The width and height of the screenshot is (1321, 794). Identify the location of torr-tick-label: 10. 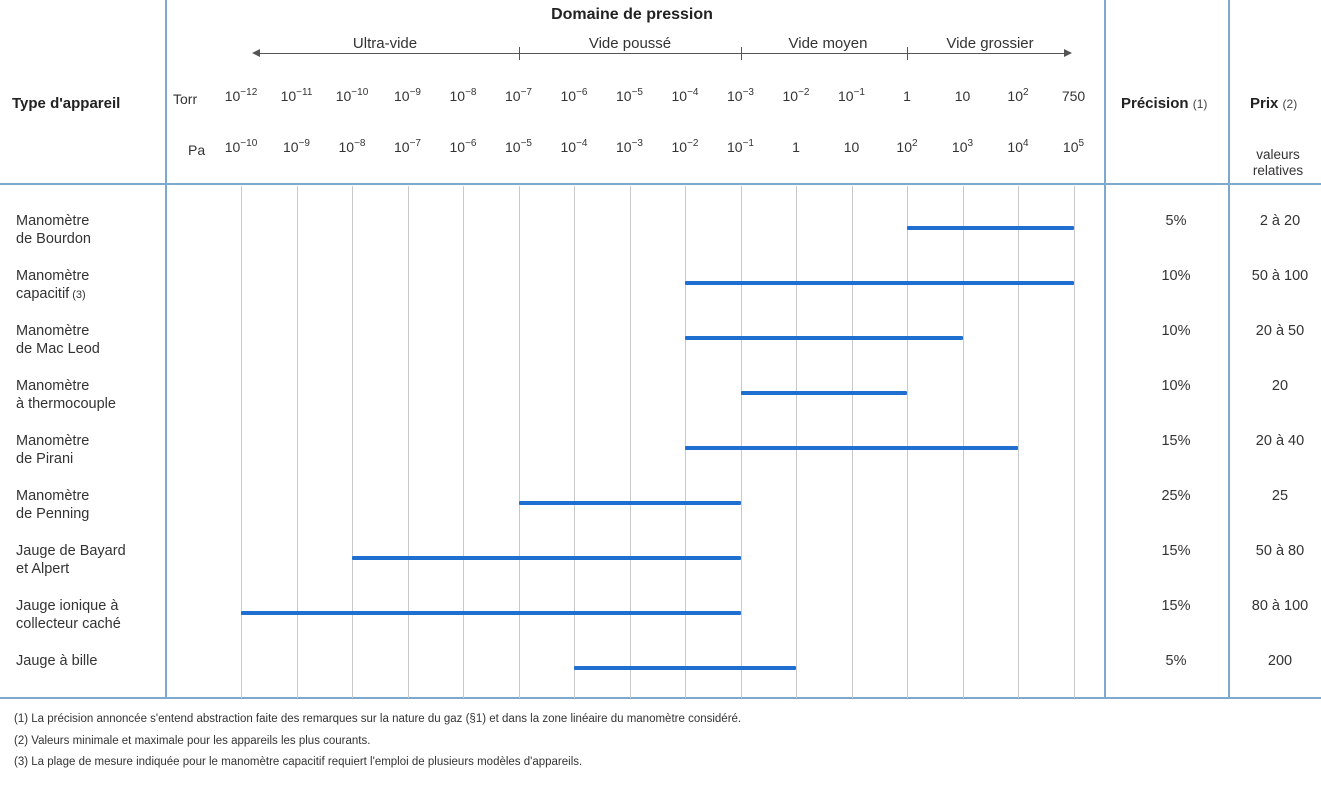
(962, 96).